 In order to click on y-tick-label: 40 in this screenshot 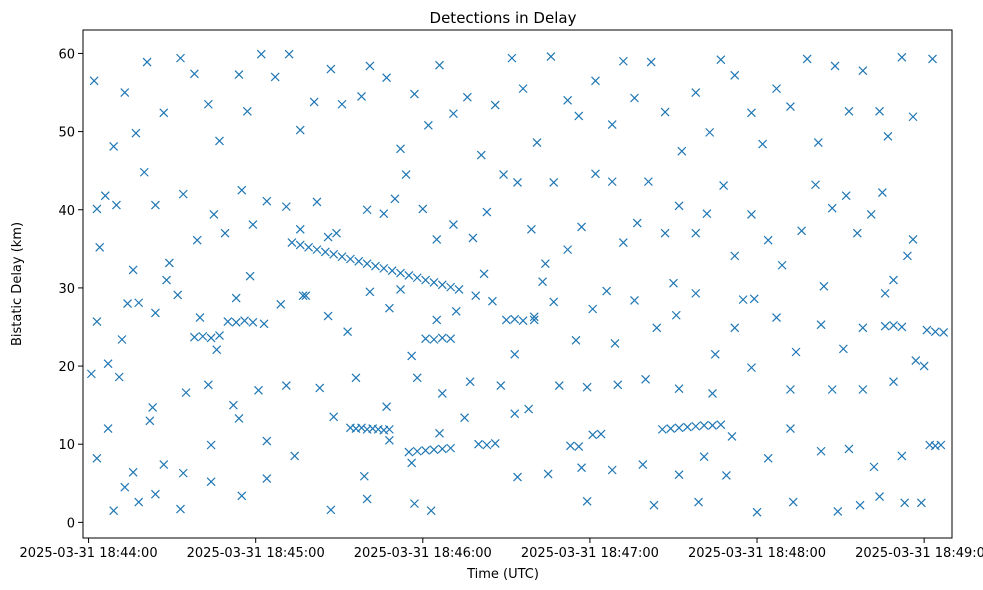, I will do `click(66, 211)`.